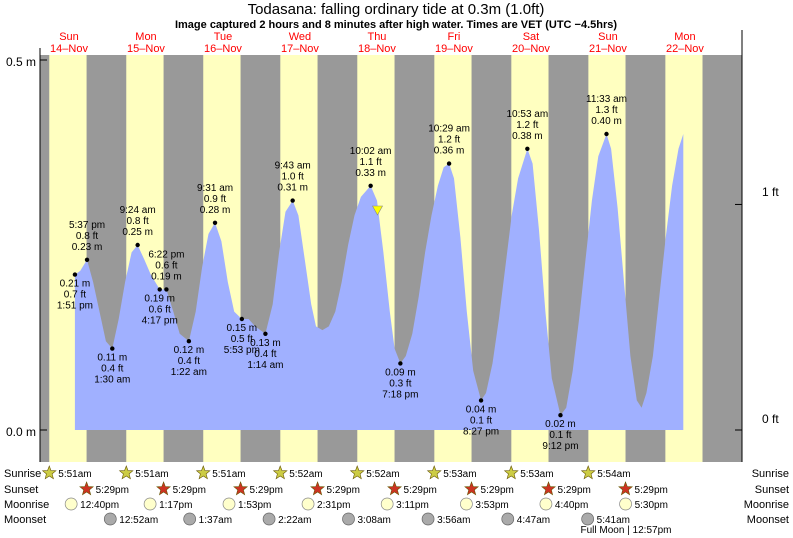 This screenshot has width=793, height=538. Describe the element at coordinates (293, 166) in the screenshot. I see `extreme-label: 9:43 am` at that location.